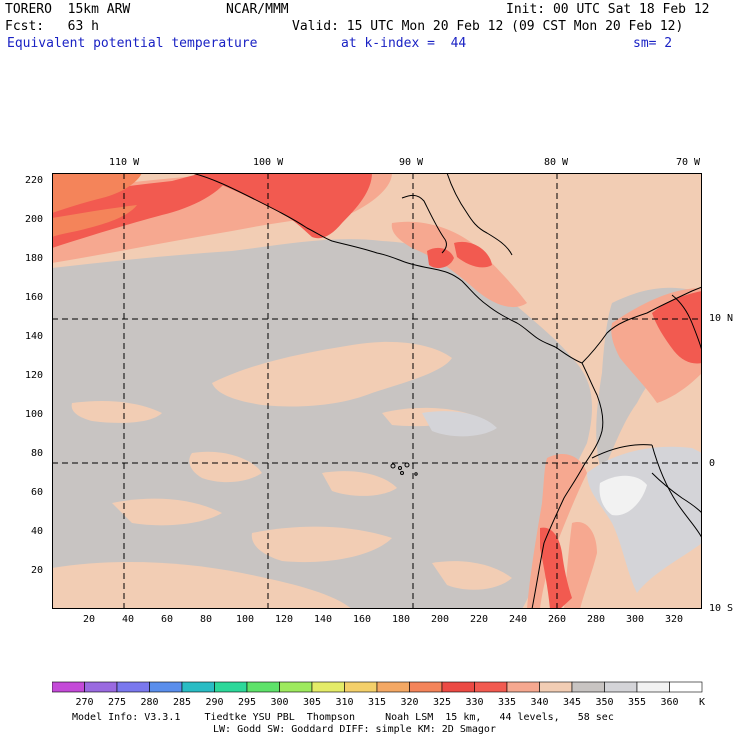  I want to click on y-tick-label: 160, so click(34, 297).